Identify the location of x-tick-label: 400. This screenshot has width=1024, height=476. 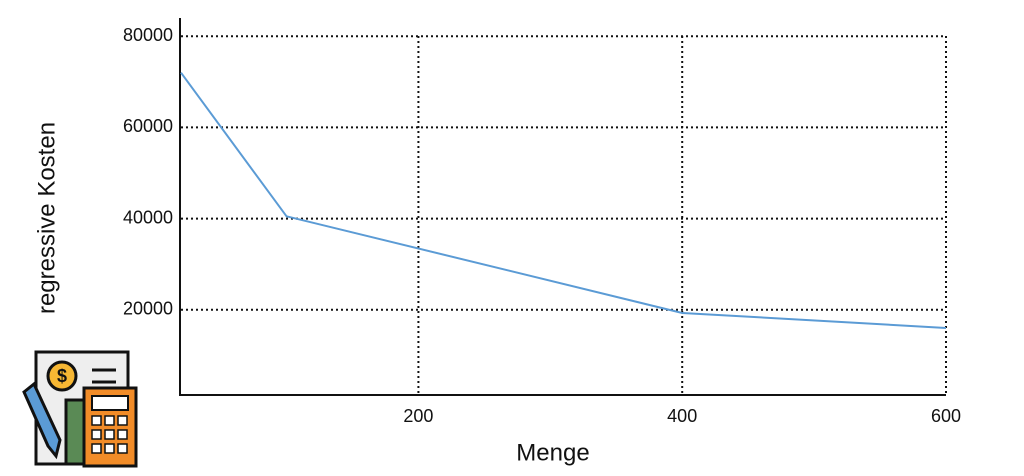
(682, 416).